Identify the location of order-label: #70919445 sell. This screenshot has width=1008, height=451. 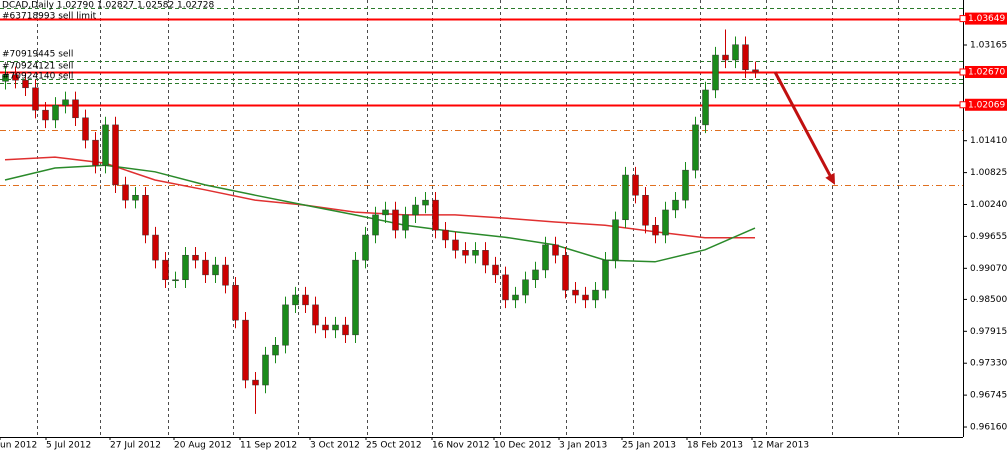
(37, 55).